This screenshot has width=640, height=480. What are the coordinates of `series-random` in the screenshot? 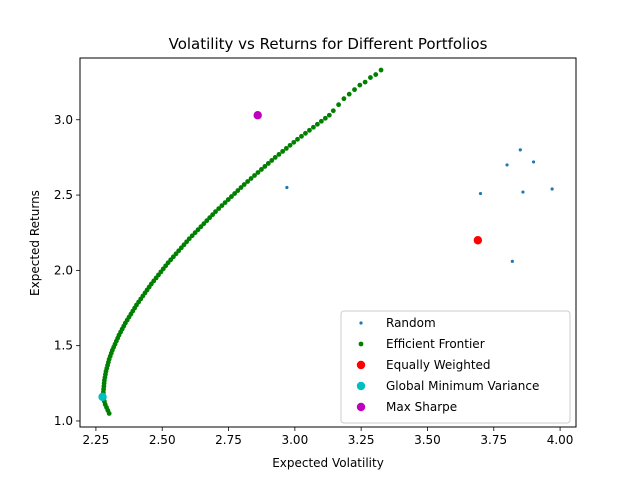 It's located at (419, 205).